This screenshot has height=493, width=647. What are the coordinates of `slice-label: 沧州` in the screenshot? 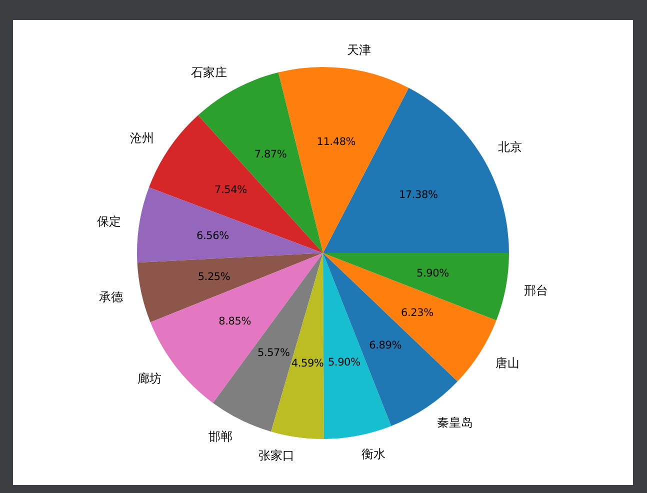 It's located at (142, 137).